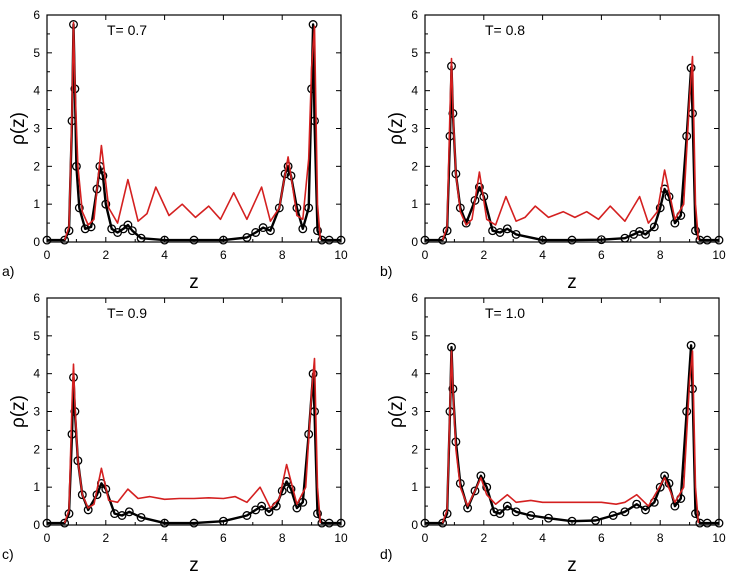 Image resolution: width=736 pixels, height=577 pixels. Describe the element at coordinates (386, 554) in the screenshot. I see `panel-letter: d)` at that location.